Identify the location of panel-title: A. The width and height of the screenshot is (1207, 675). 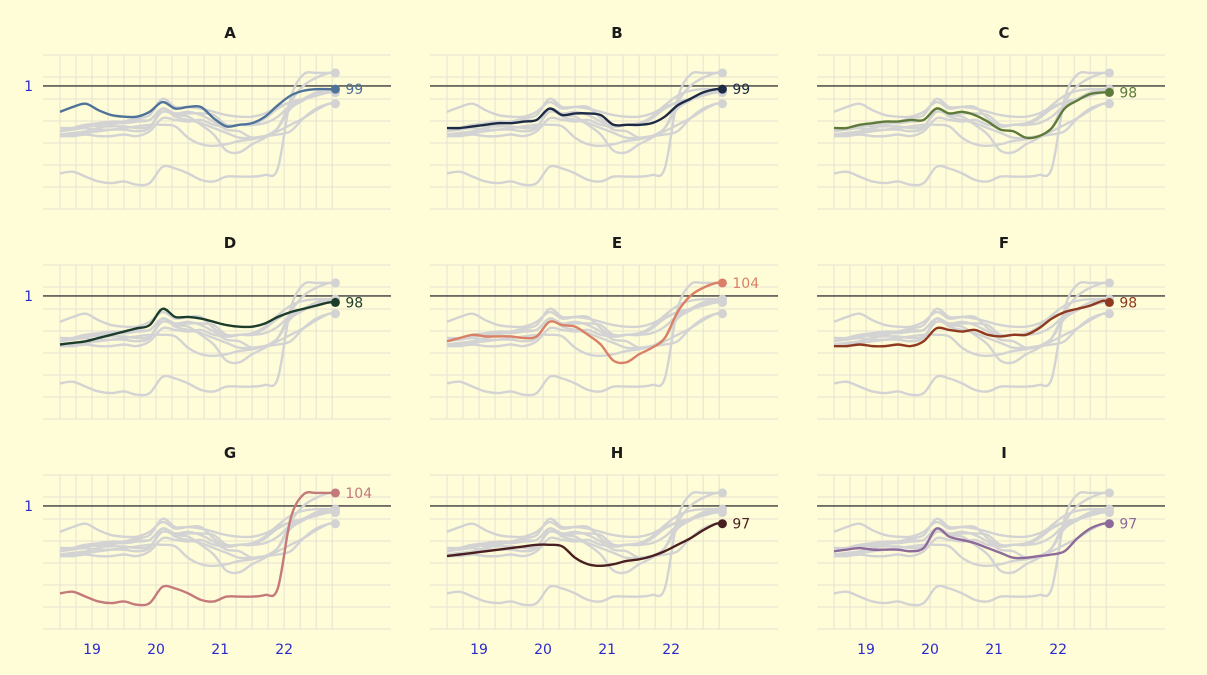
(230, 33).